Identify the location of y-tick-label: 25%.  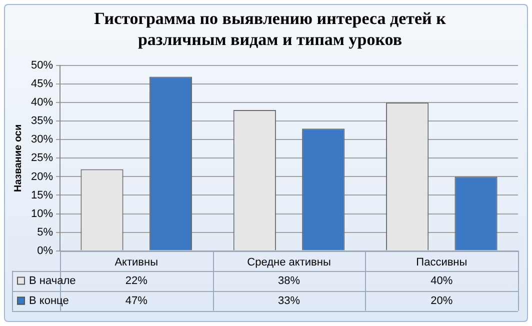
(42, 158).